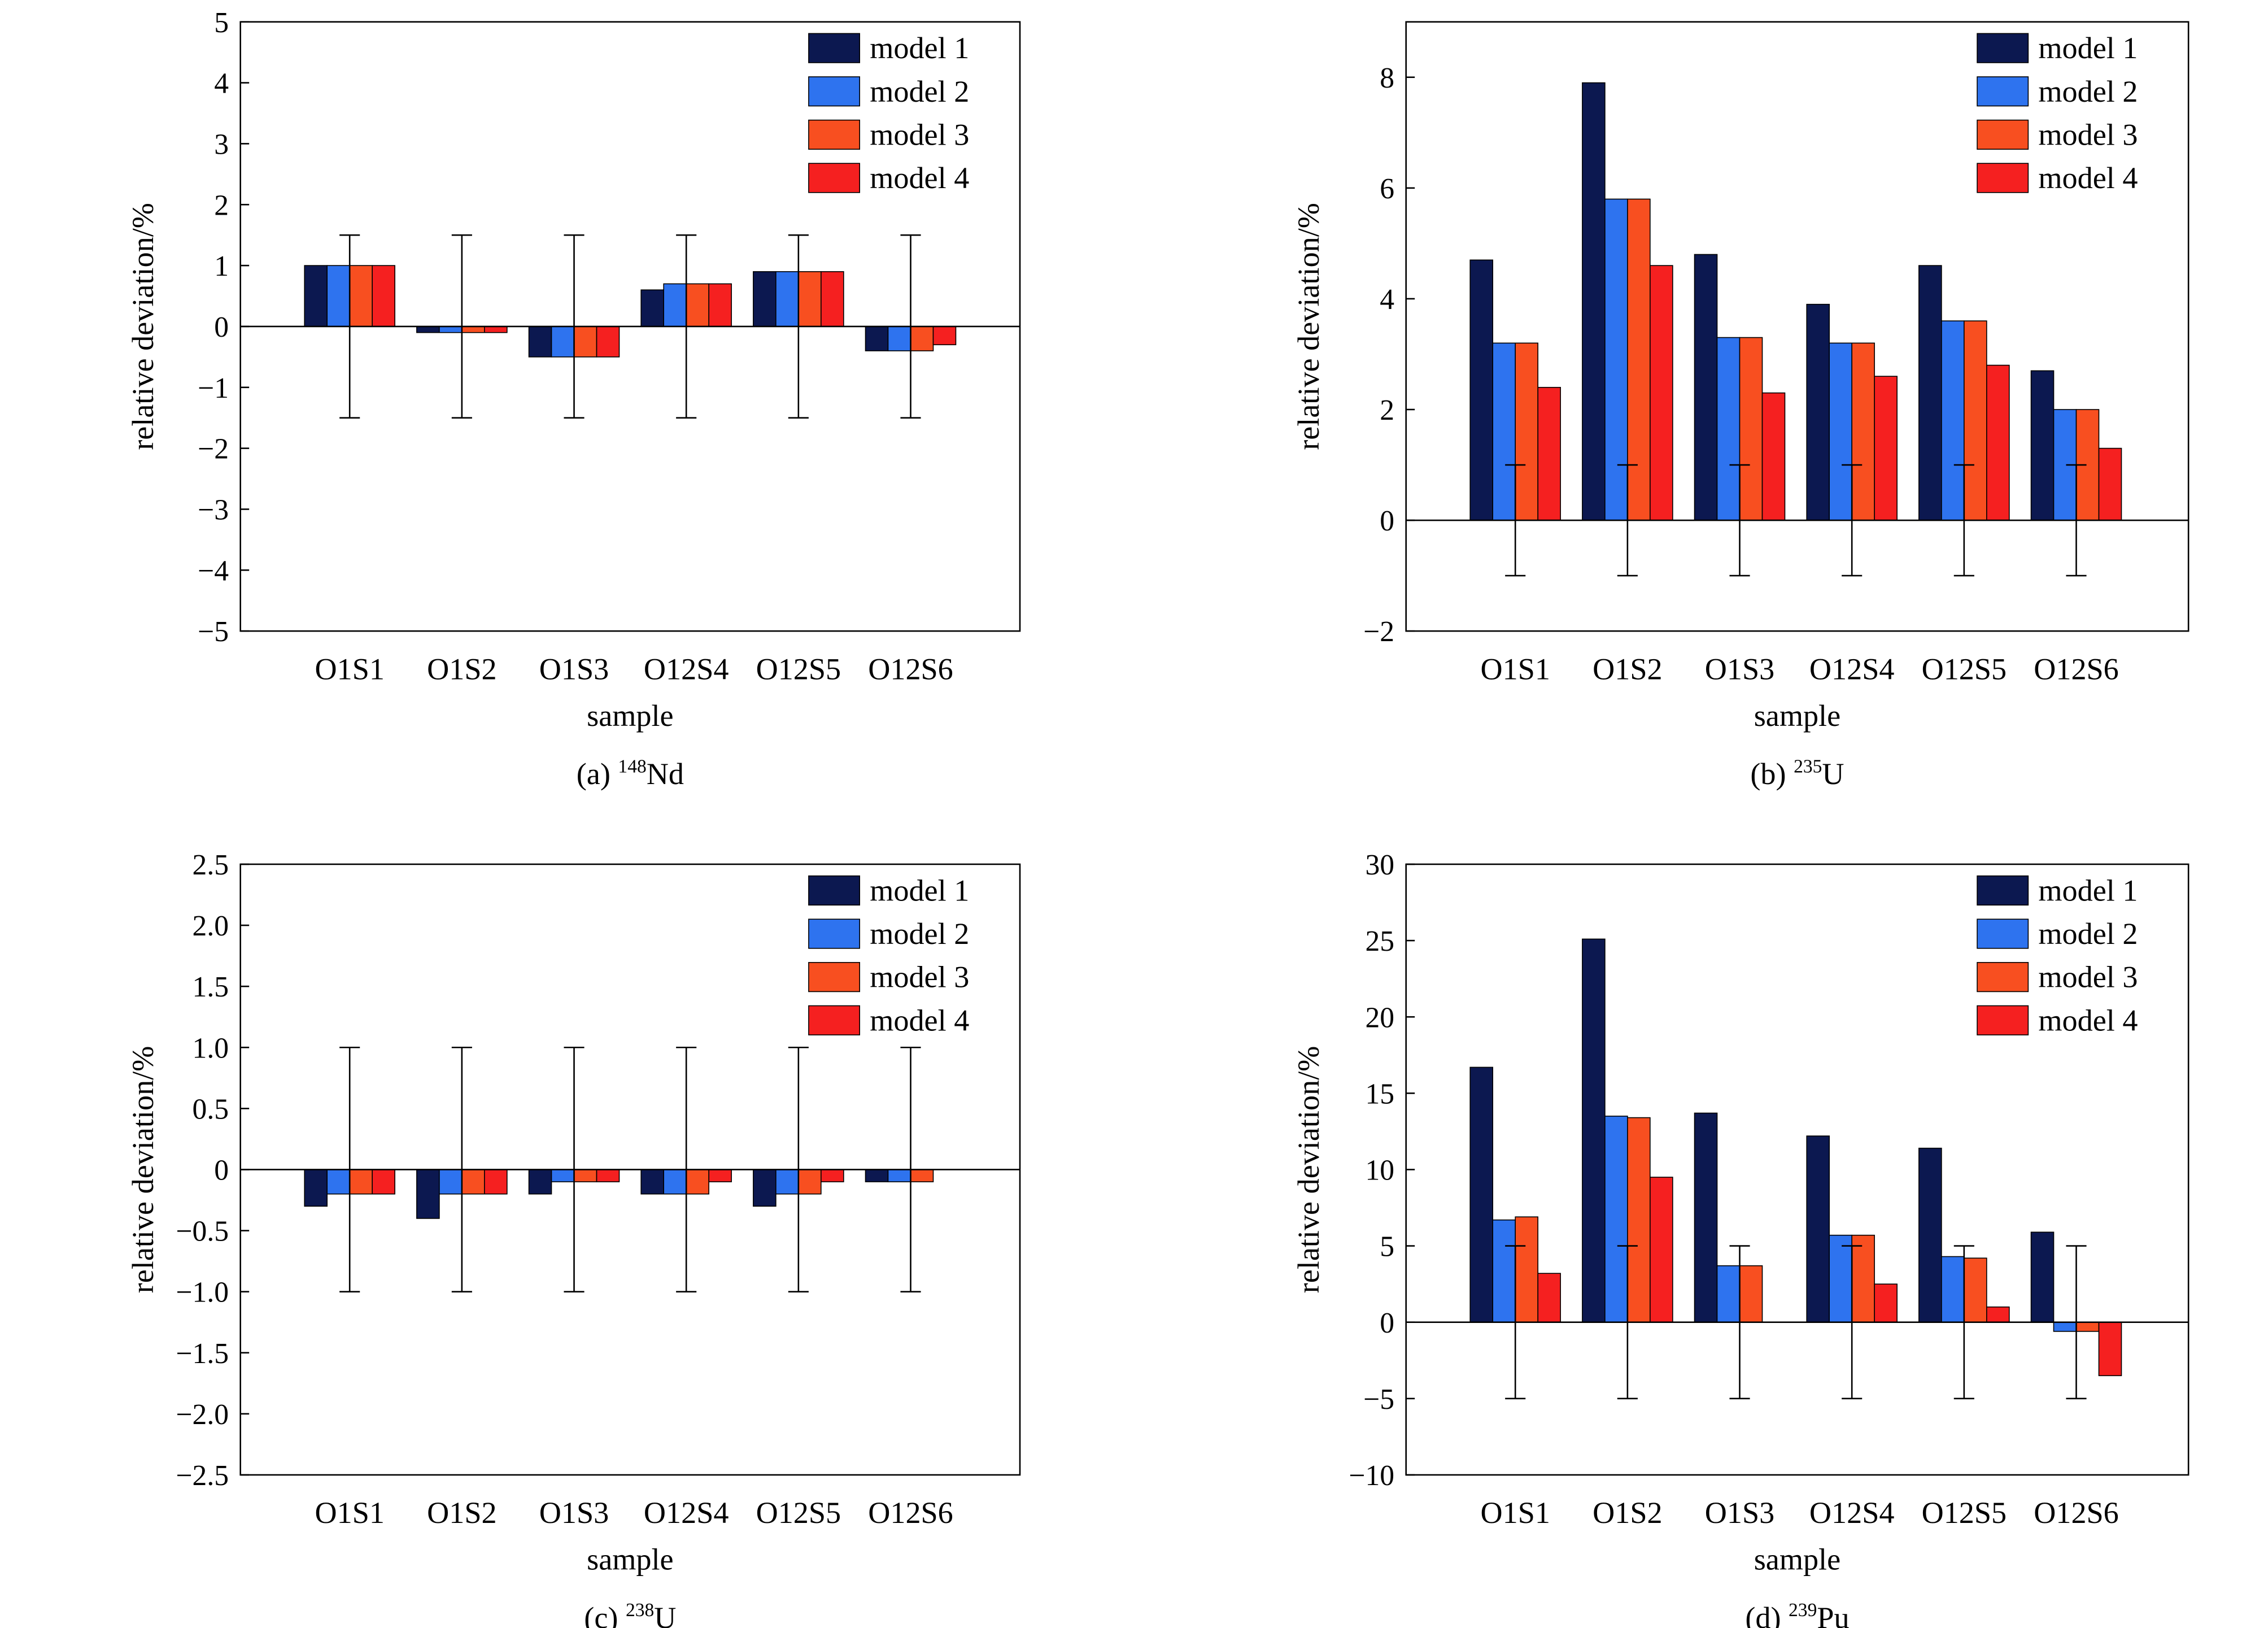 The height and width of the screenshot is (1628, 2268). What do you see at coordinates (810, 1182) in the screenshot?
I see `bar-model-3-O12S5` at bounding box center [810, 1182].